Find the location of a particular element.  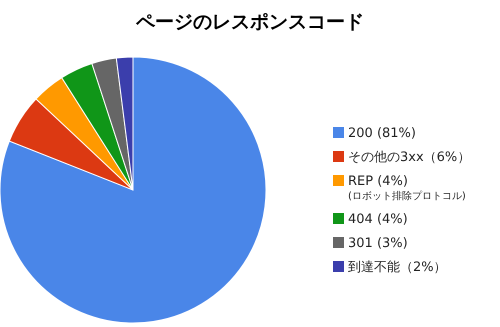

legend-label: その他の3xx（6%） is located at coordinates (409, 157).